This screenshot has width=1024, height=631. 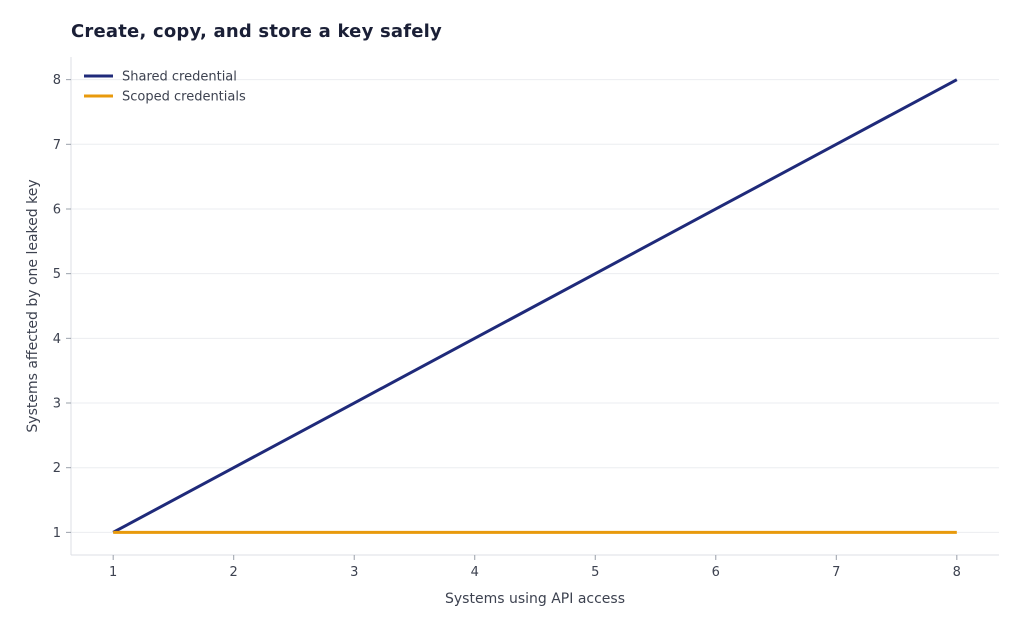 What do you see at coordinates (57, 533) in the screenshot?
I see `y-tick-label: 1` at bounding box center [57, 533].